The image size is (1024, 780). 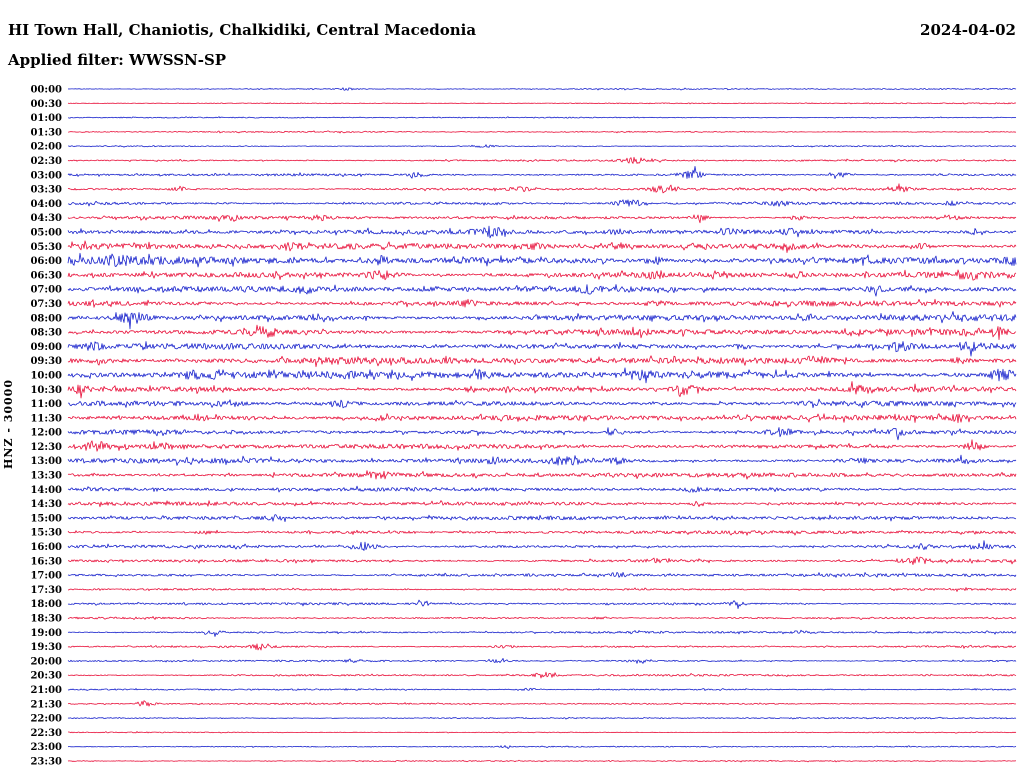 I want to click on time-label-0130: 01:30, so click(x=46, y=132).